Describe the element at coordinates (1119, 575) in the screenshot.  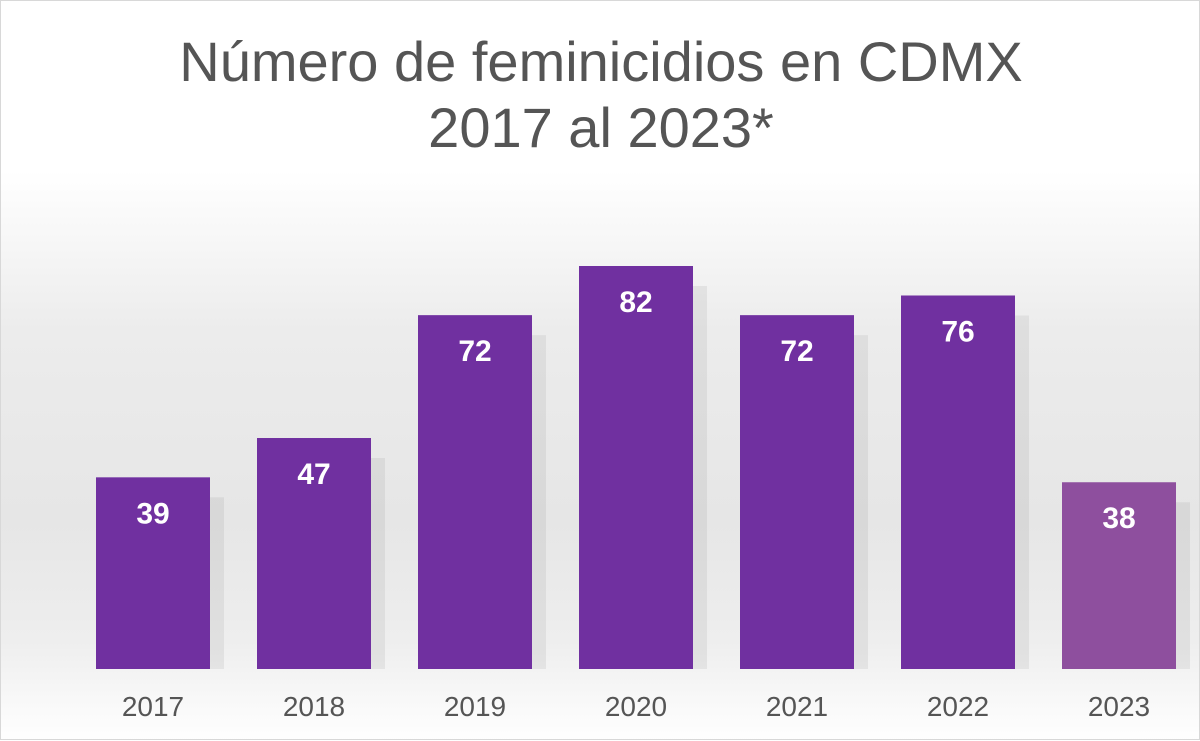
I see `bar-2023` at that location.